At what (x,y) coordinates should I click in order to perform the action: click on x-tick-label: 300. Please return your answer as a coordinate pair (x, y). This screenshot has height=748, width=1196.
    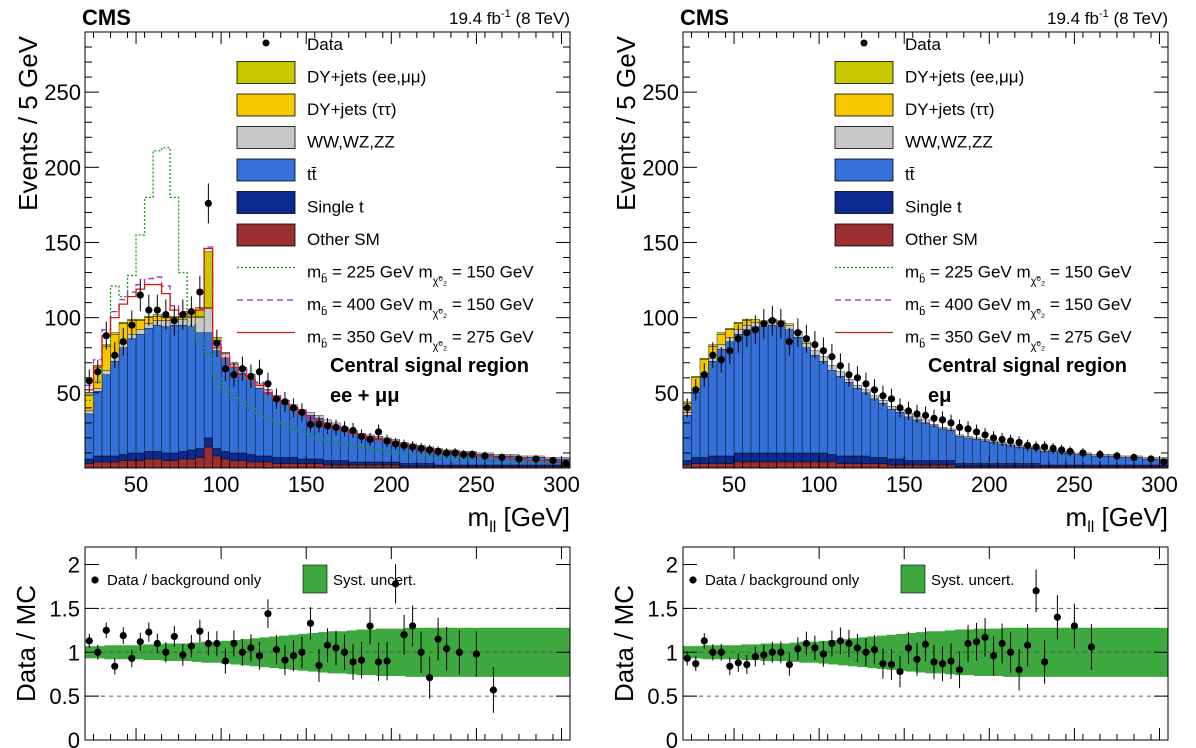
    Looking at the image, I should click on (561, 484).